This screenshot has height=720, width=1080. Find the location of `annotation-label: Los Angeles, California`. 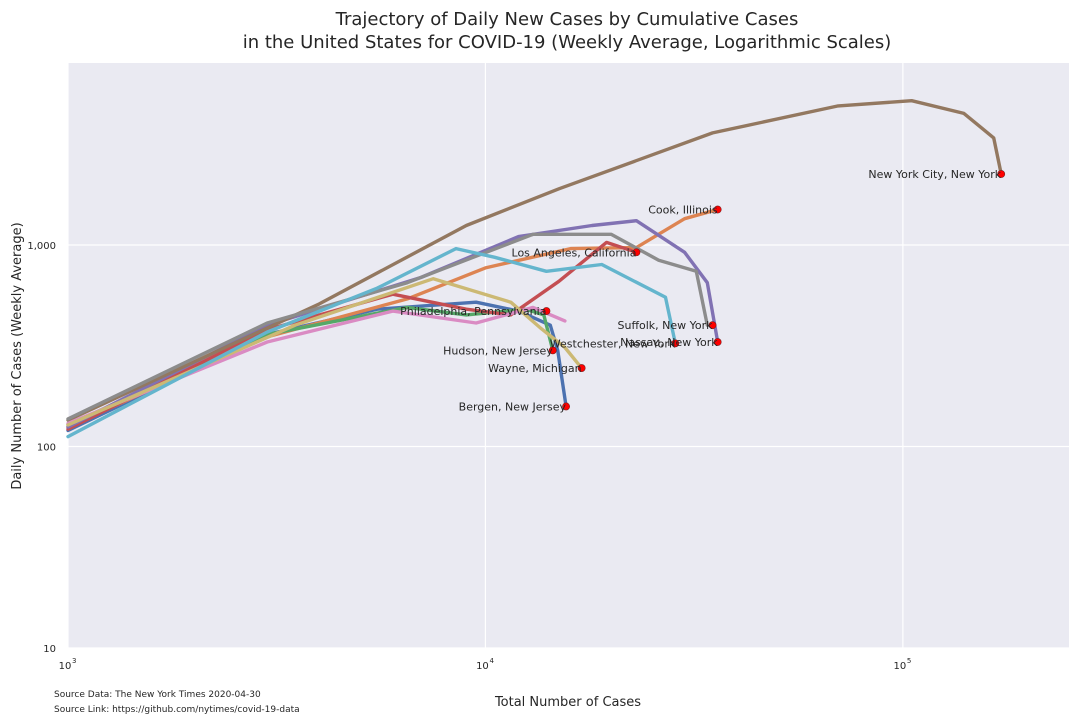

annotation-label: Los Angeles, California is located at coordinates (574, 252).